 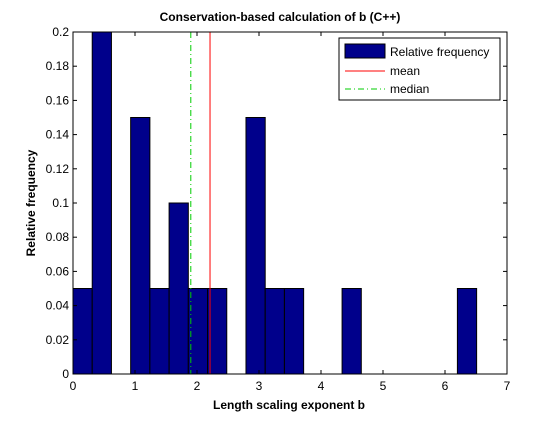 What do you see at coordinates (321, 386) in the screenshot?
I see `x-tick-label: 4` at bounding box center [321, 386].